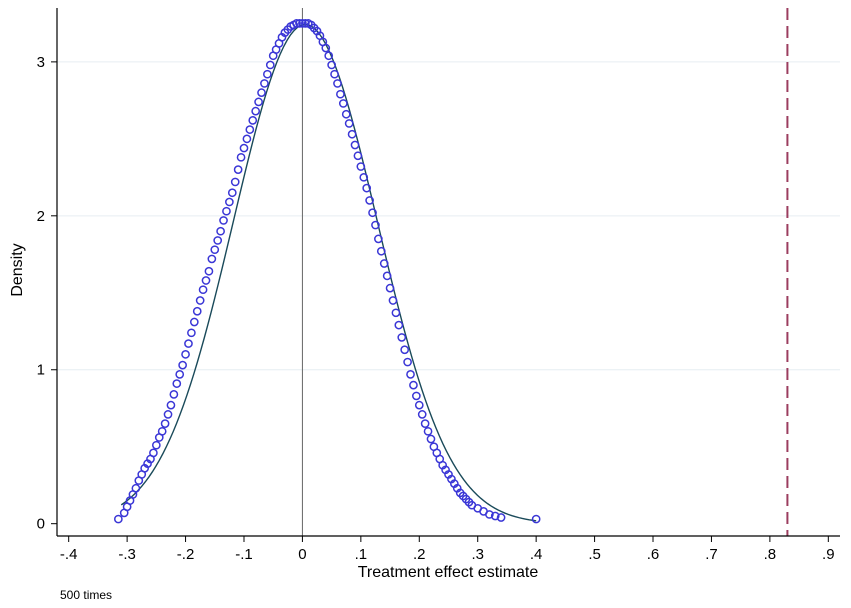 The width and height of the screenshot is (851, 608). I want to click on x-tick-label: .8, so click(770, 554).